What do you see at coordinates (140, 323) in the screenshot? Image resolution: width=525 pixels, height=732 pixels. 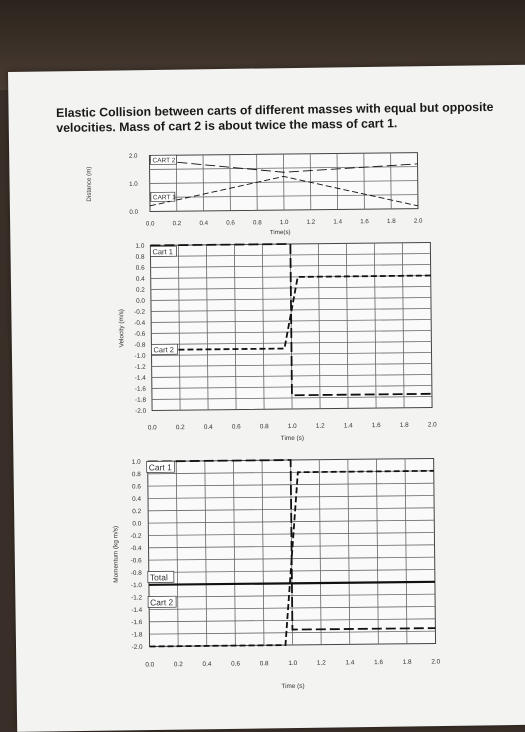 I see `velocity-ytick-label: -0.4` at bounding box center [140, 323].